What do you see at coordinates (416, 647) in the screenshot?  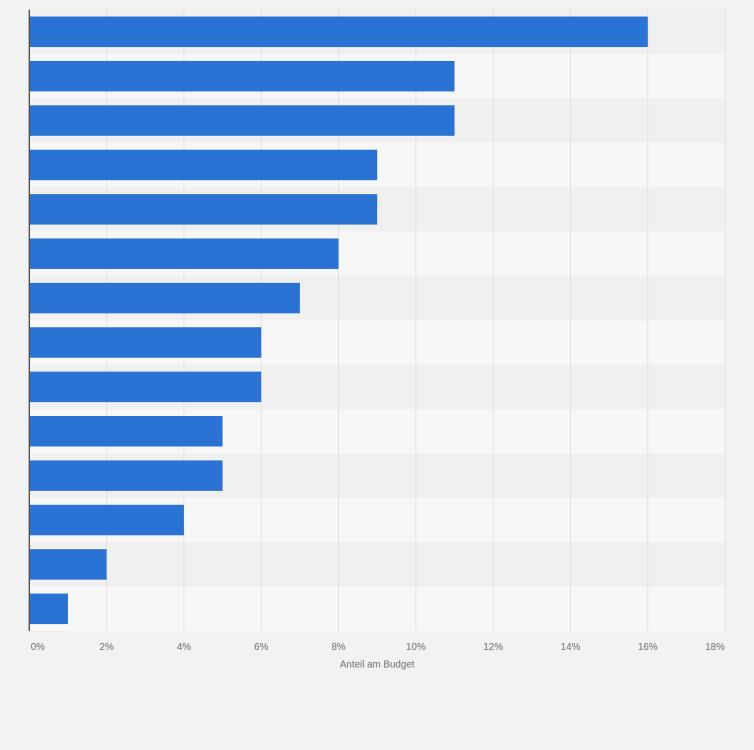 I see `svg-text: 10%` at bounding box center [416, 647].